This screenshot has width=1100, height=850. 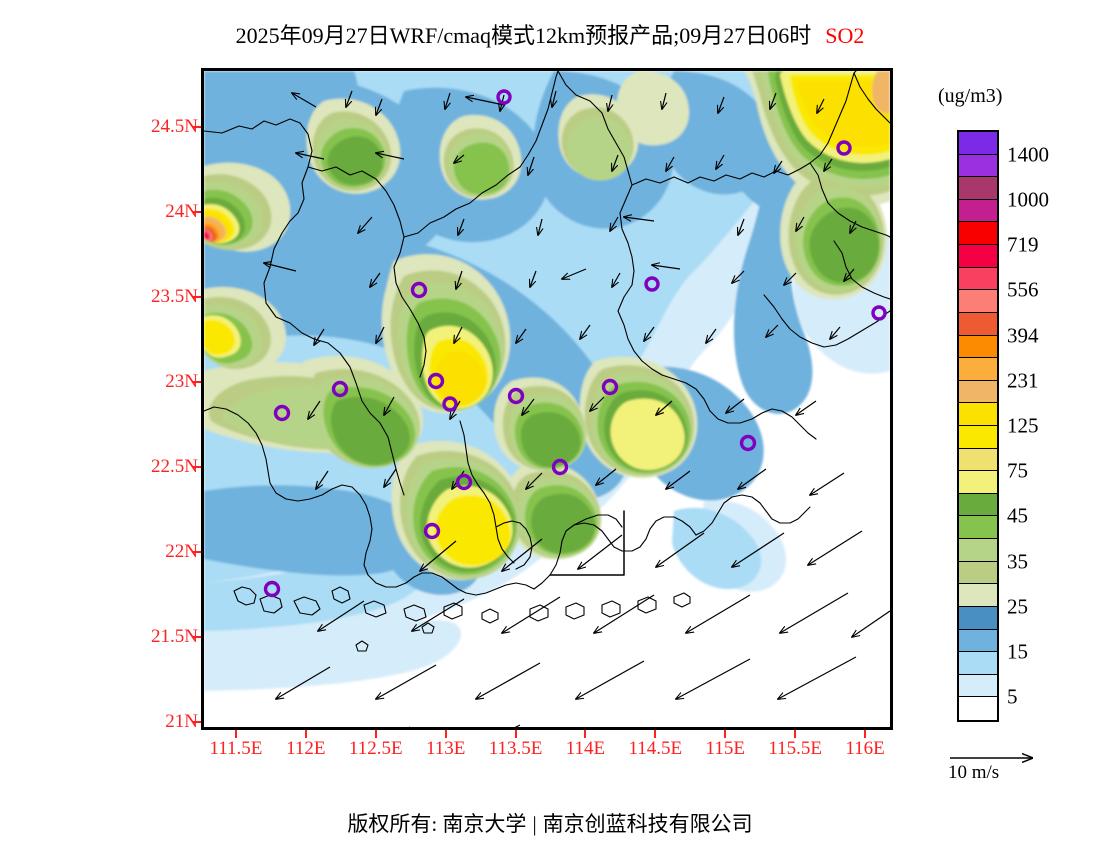 I want to click on title-text: 2025年09月27日WRF/cmaq模式12km预报产品;09月27日06时, so click(x=523, y=35).